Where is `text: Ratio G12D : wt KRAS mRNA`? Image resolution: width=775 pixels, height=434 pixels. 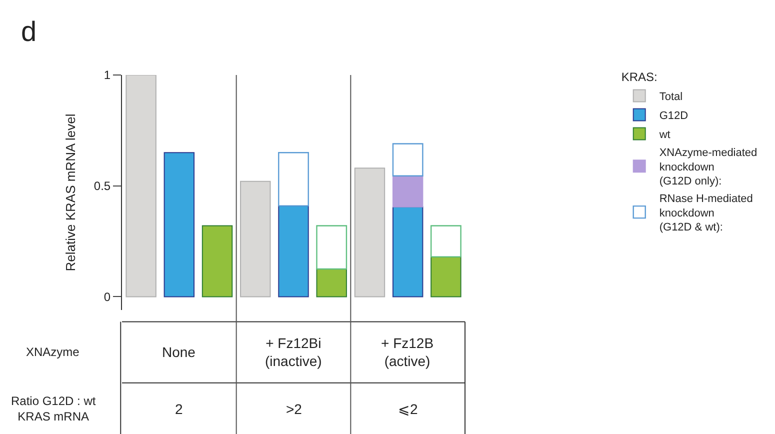 text: Ratio G12D : wt KRAS mRNA is located at coordinates (53, 409).